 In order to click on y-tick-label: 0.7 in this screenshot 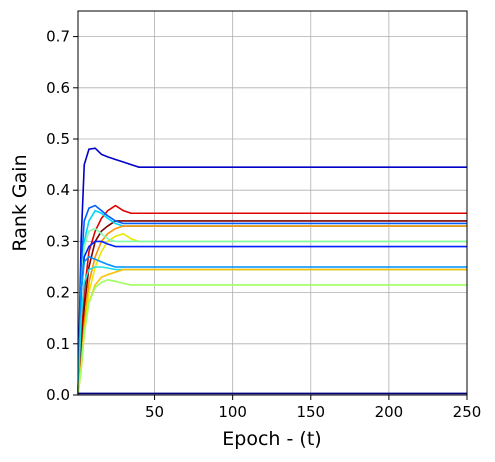, I will do `click(58, 37)`.